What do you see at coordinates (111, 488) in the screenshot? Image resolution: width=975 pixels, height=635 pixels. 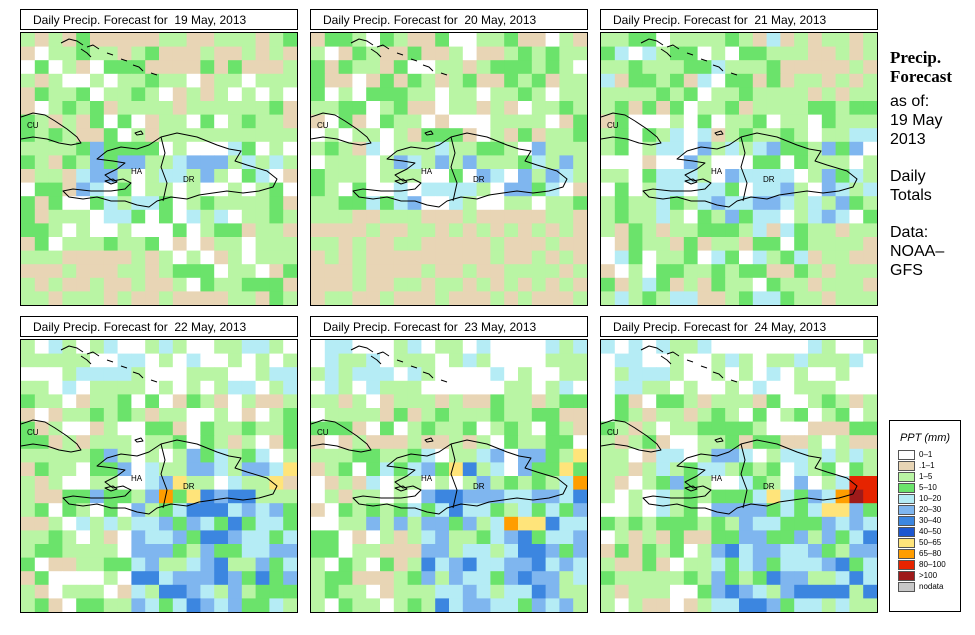 I see `gonave-island` at bounding box center [111, 488].